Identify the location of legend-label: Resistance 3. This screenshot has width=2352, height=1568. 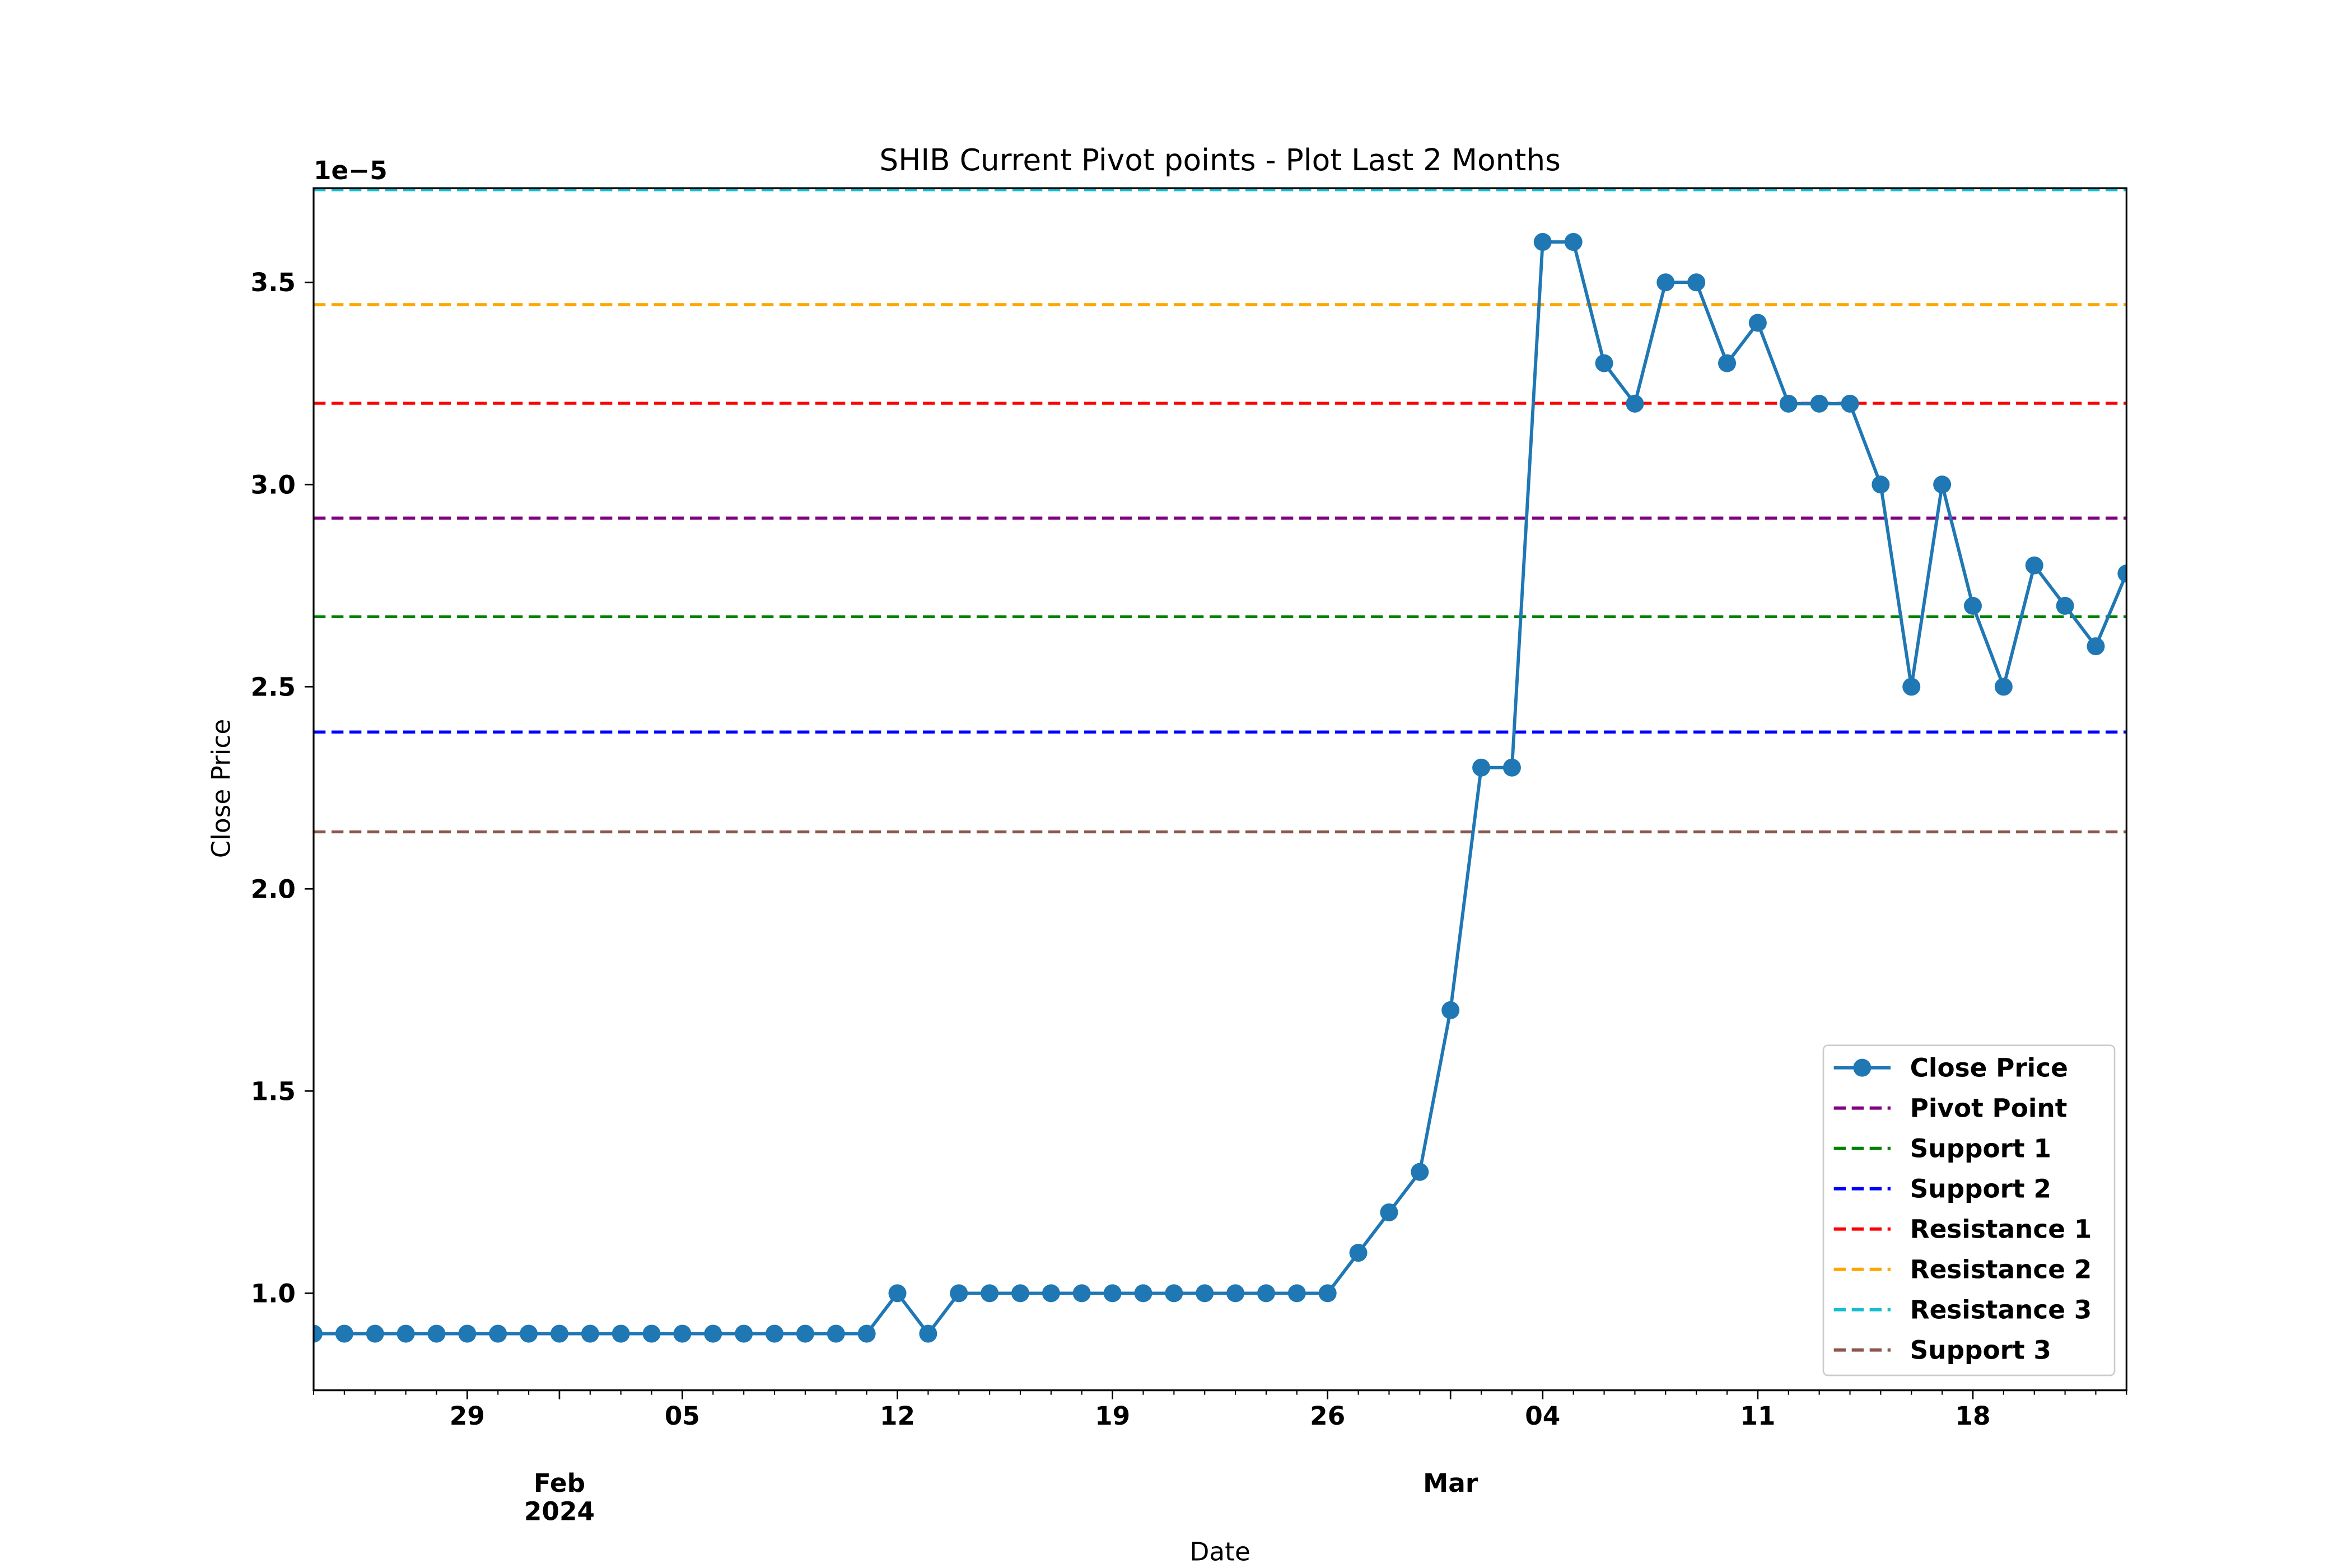
(2001, 1310).